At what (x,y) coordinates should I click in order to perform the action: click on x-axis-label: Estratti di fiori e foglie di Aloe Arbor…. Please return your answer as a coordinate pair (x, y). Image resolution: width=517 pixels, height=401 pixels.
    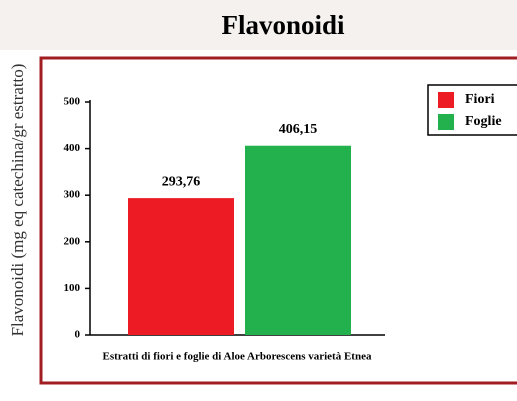
    Looking at the image, I should click on (237, 357).